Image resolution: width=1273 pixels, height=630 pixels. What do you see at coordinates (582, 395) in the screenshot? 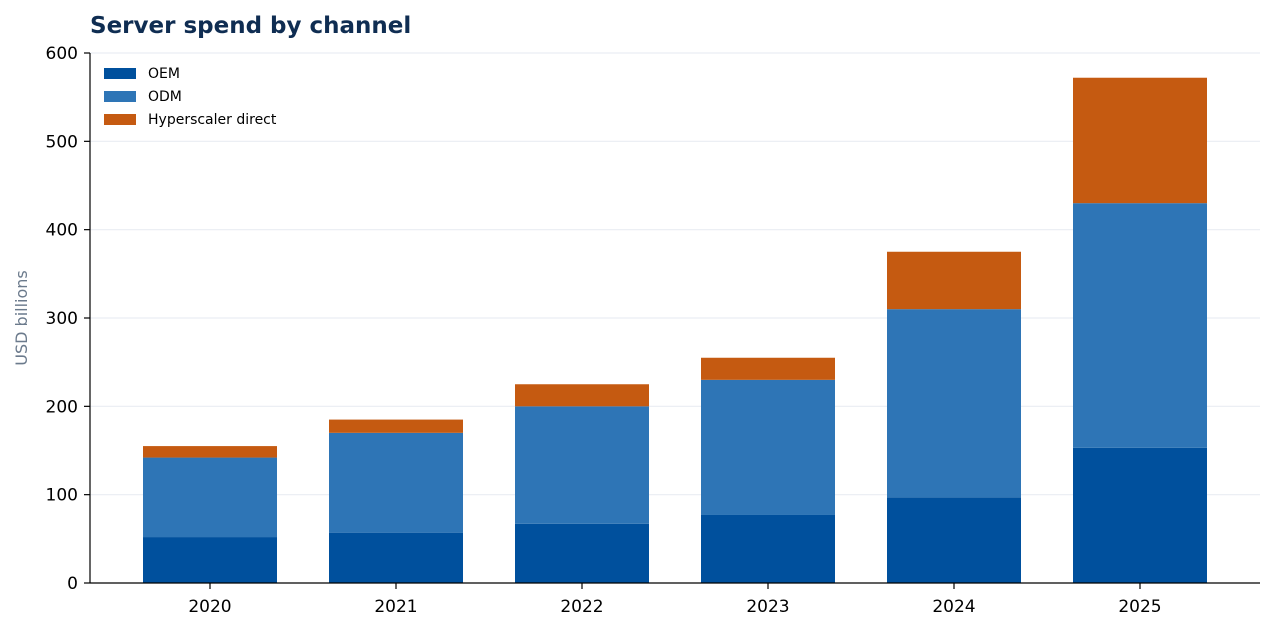
I see `bar-hyperscaler-direct-2022` at bounding box center [582, 395].